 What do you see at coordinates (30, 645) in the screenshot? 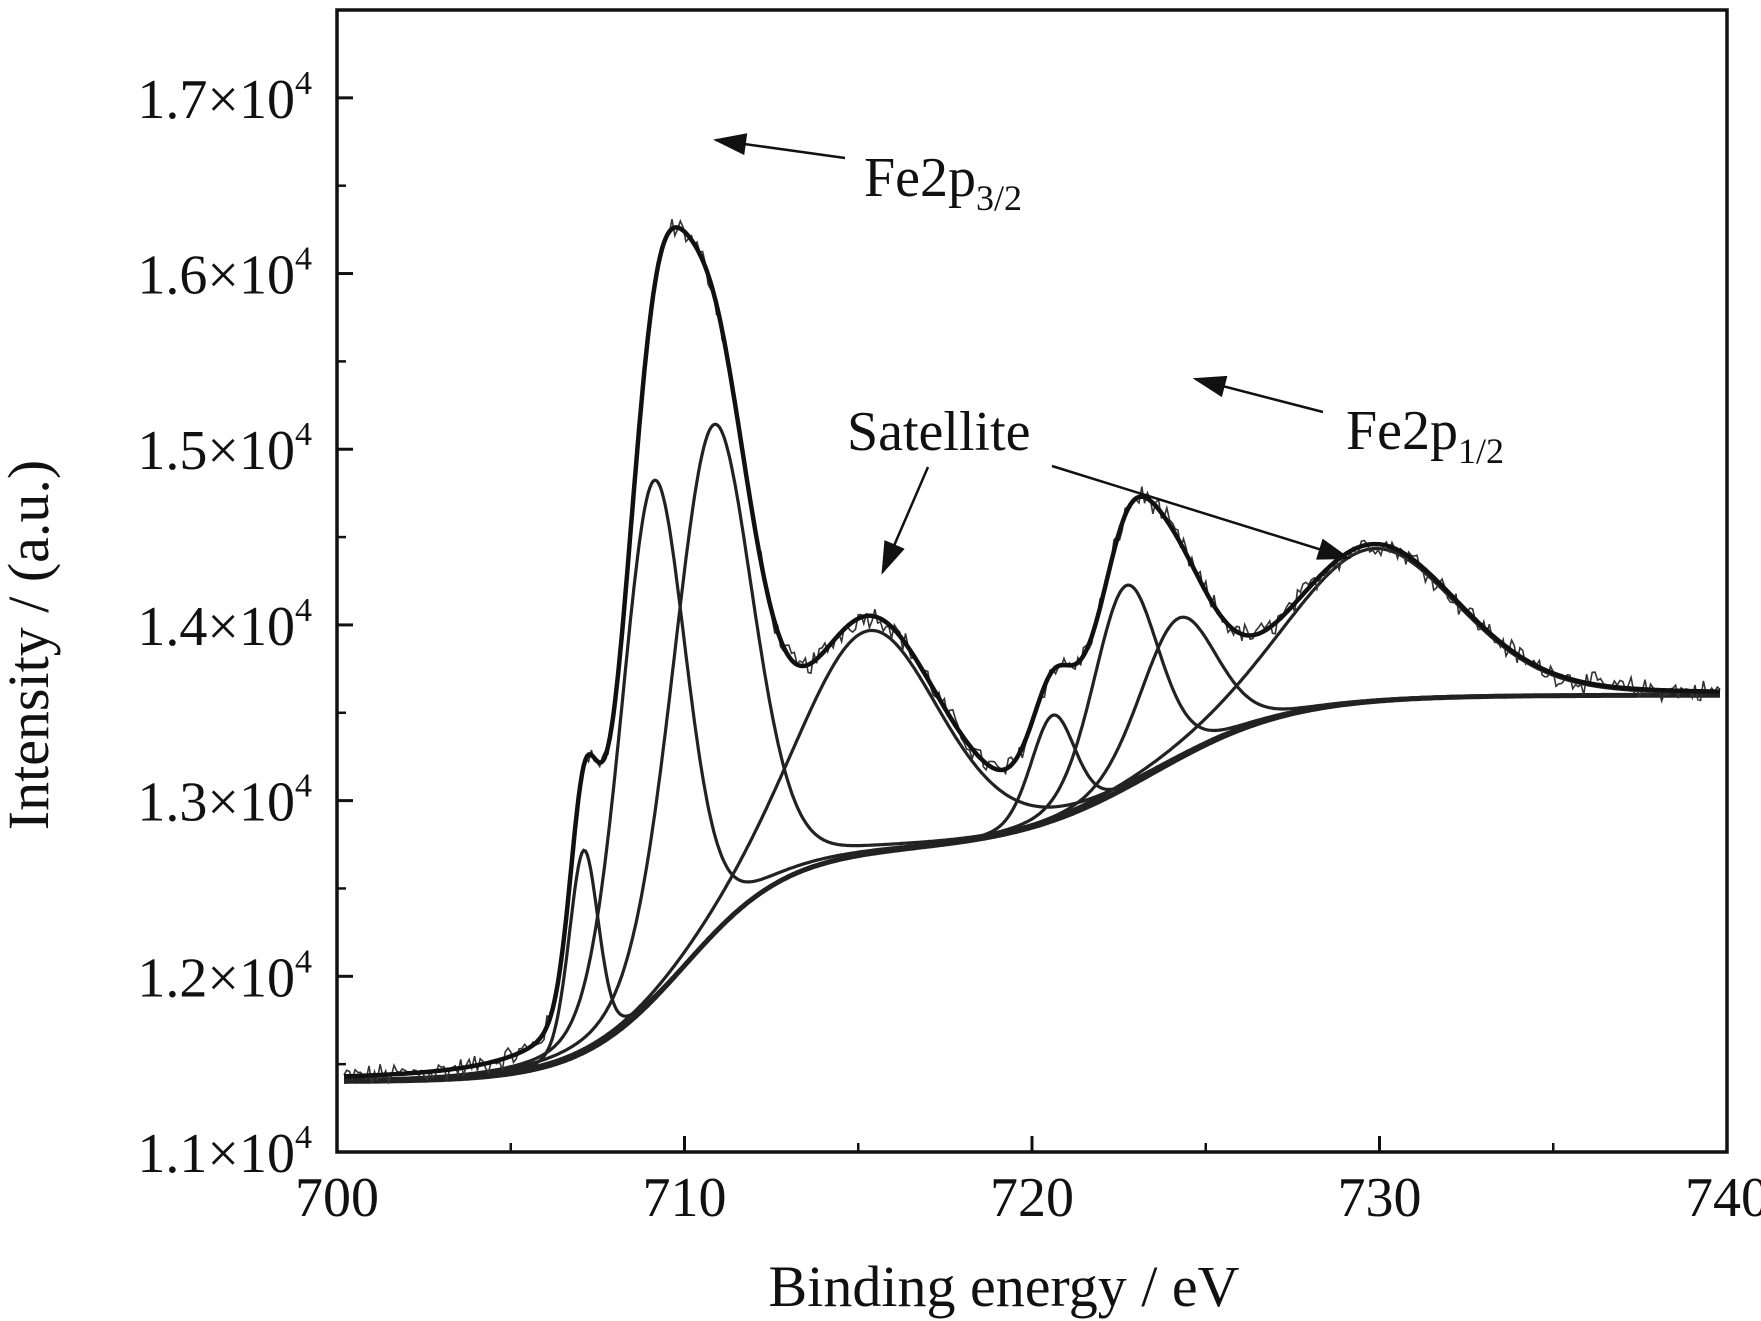
I see `y-axis-label: Intensity / (a.u.)` at bounding box center [30, 645].